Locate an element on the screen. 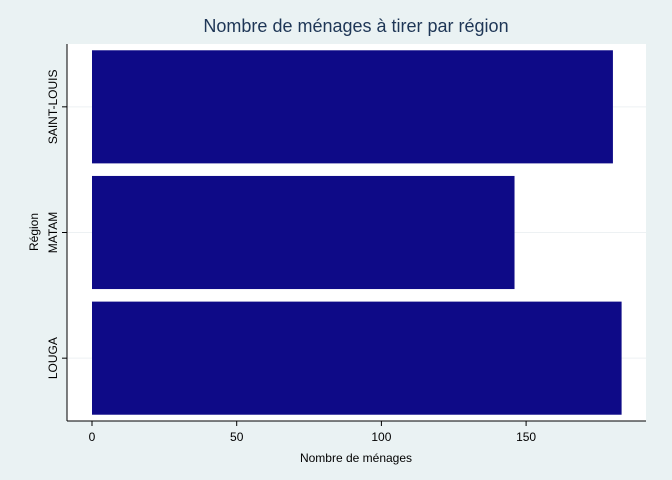 The width and height of the screenshot is (672, 480). y-axis-title: Région is located at coordinates (34, 232).